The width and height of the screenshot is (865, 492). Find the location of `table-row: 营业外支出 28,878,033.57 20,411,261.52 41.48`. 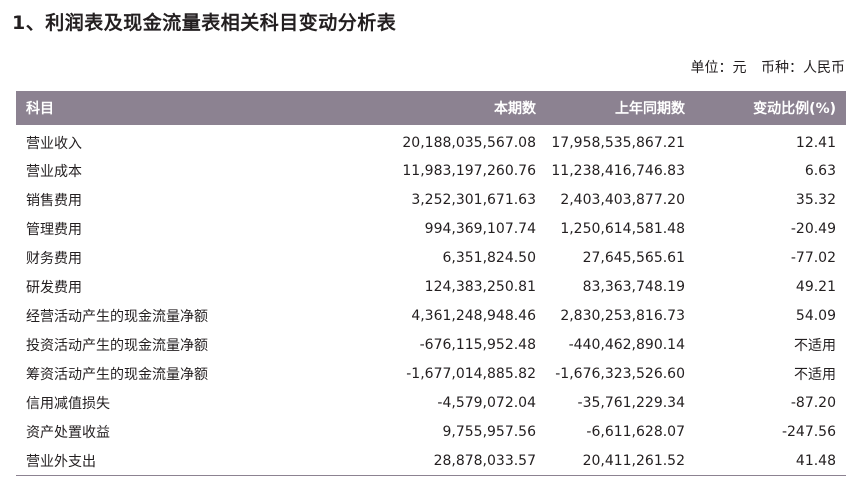

table-row: 营业外支出 28,878,033.57 20,411,261.52 41.48 is located at coordinates (431, 461).